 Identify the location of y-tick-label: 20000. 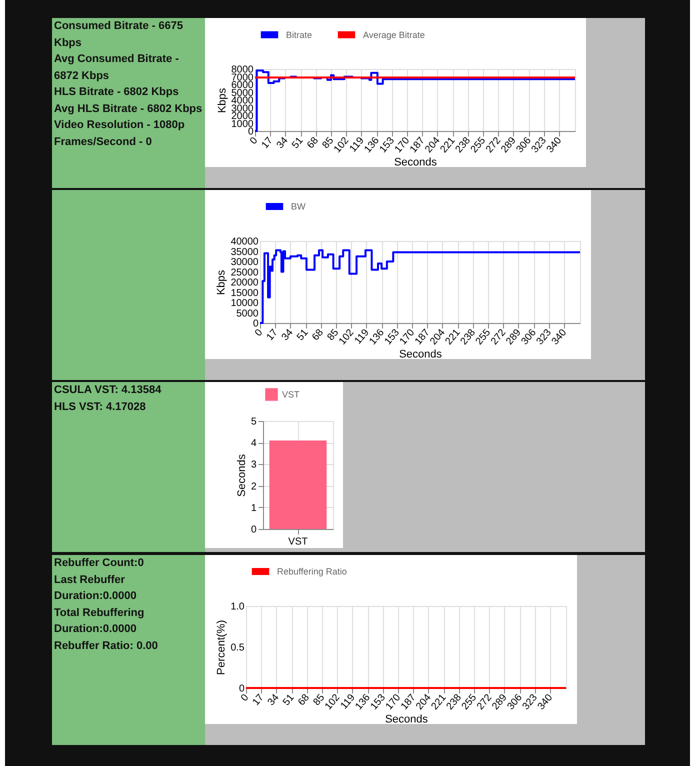
(244, 283).